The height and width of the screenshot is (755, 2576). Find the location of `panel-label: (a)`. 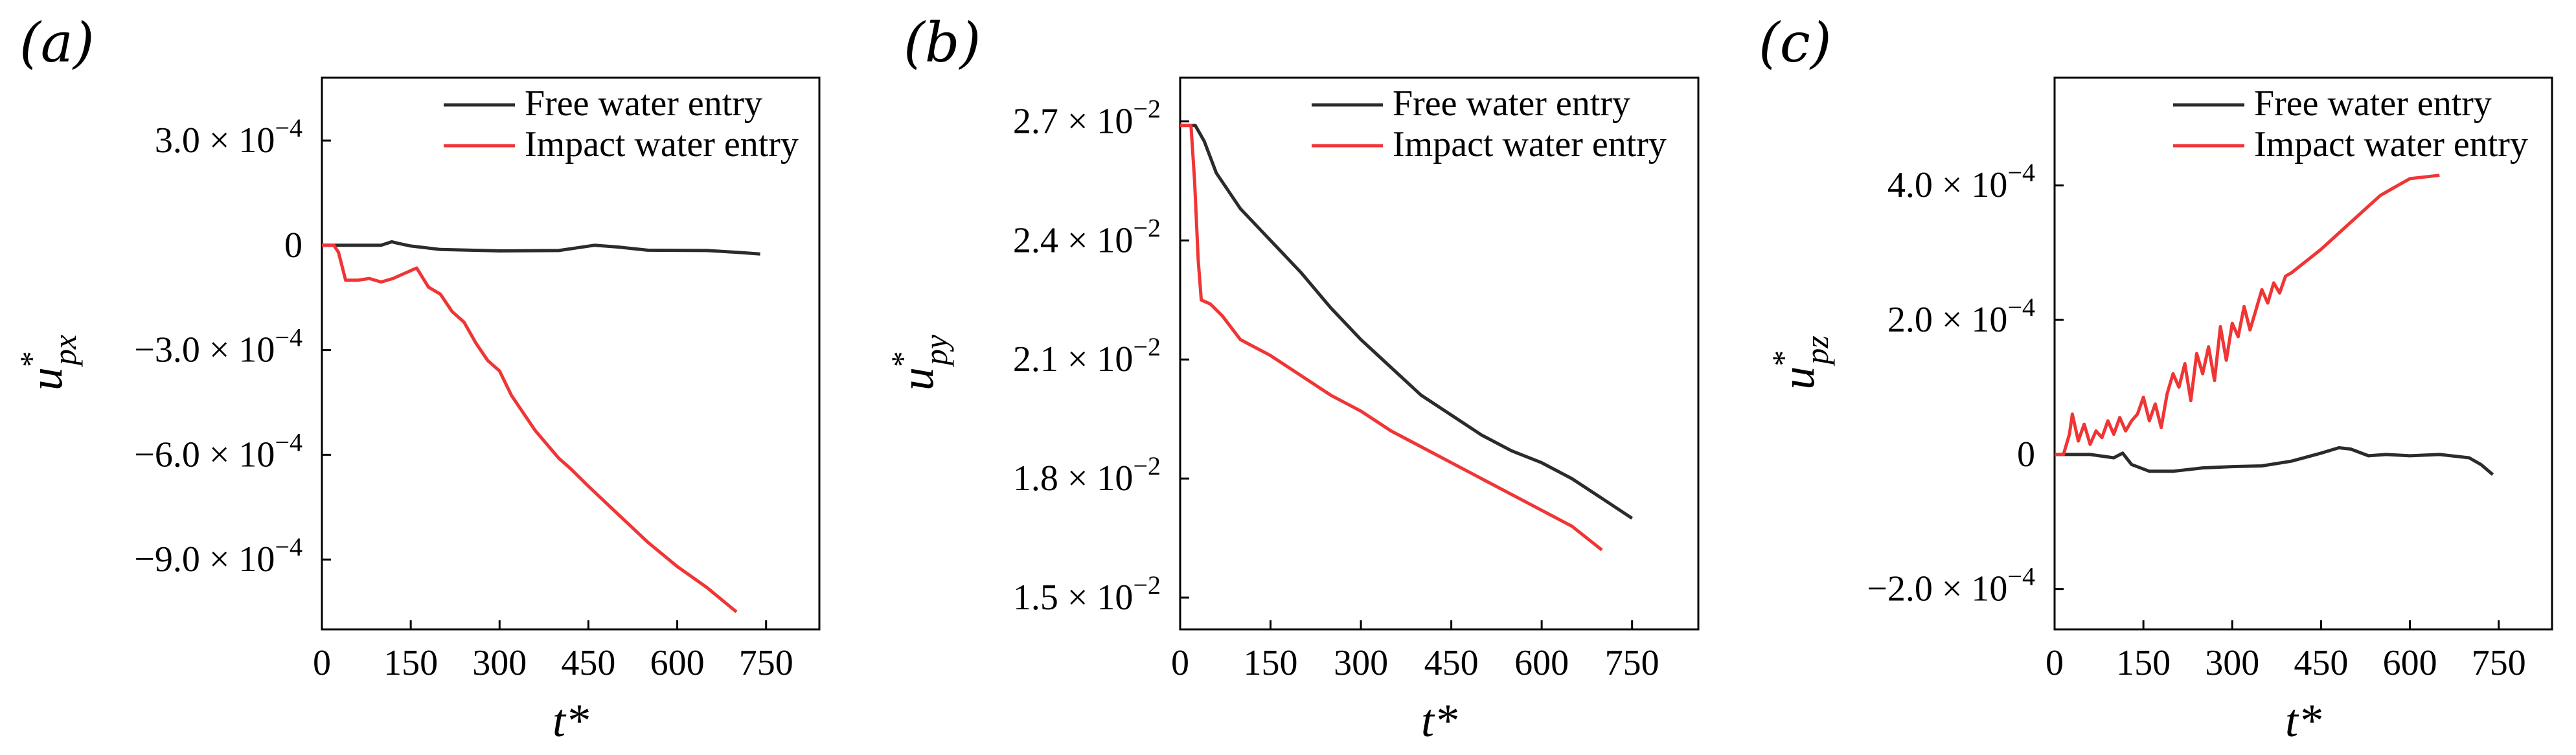

panel-label: (a) is located at coordinates (57, 42).